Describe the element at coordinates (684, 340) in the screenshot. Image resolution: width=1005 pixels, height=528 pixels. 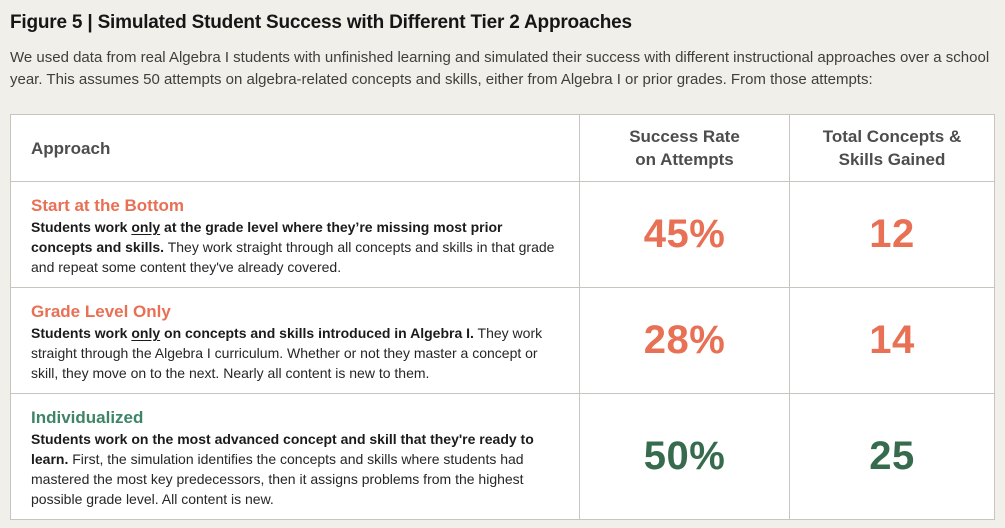
I see `success-rate-value: 28%` at that location.